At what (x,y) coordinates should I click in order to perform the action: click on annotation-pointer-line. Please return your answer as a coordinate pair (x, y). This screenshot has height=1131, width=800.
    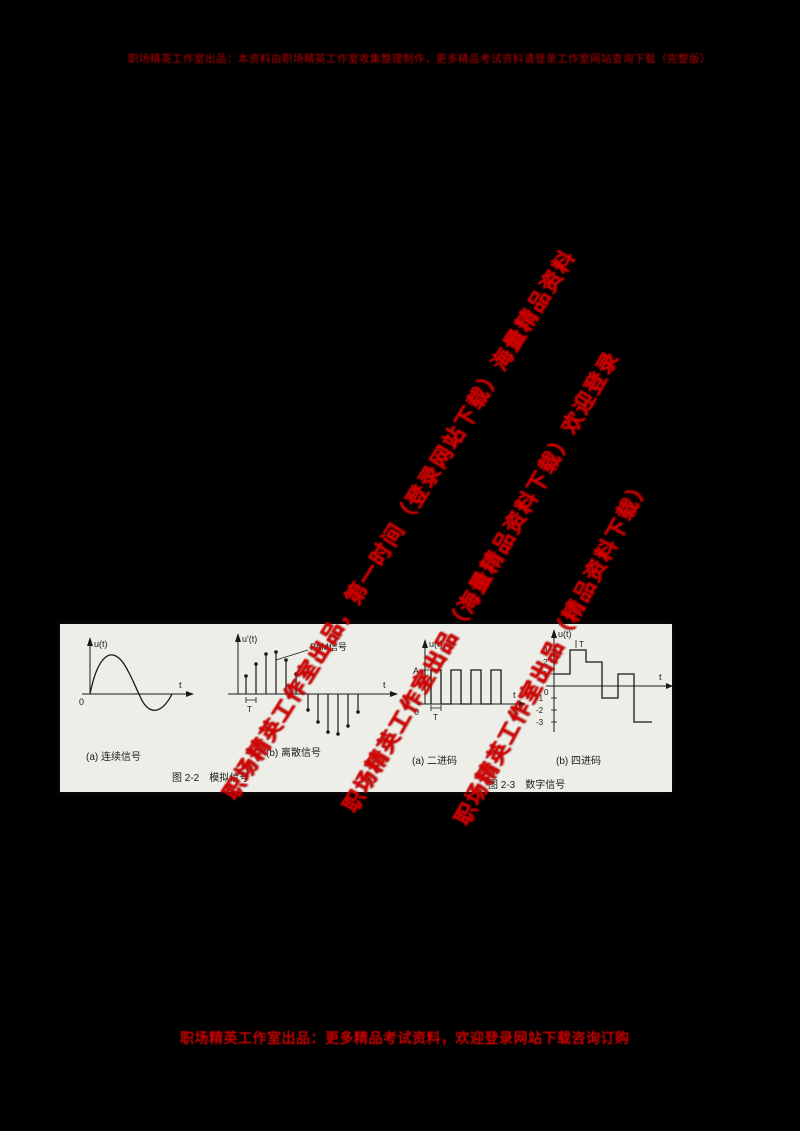
    Looking at the image, I should click on (292, 655).